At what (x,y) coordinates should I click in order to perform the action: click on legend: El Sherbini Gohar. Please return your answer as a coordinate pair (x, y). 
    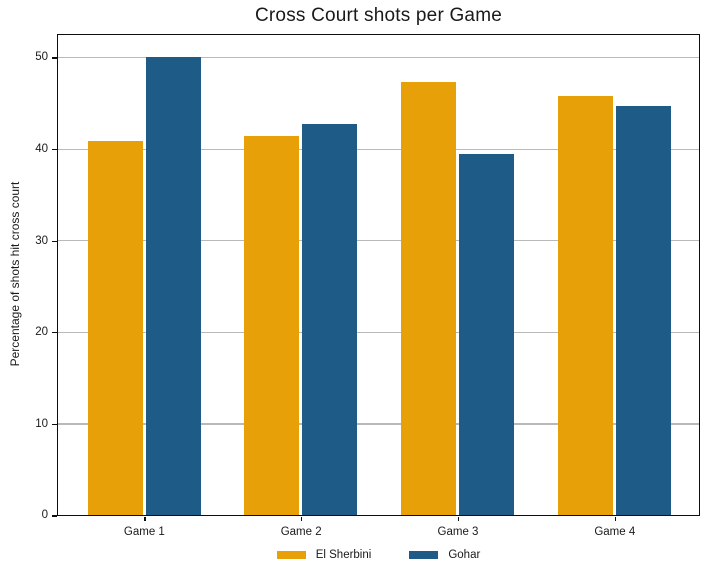
    Looking at the image, I should click on (378, 555).